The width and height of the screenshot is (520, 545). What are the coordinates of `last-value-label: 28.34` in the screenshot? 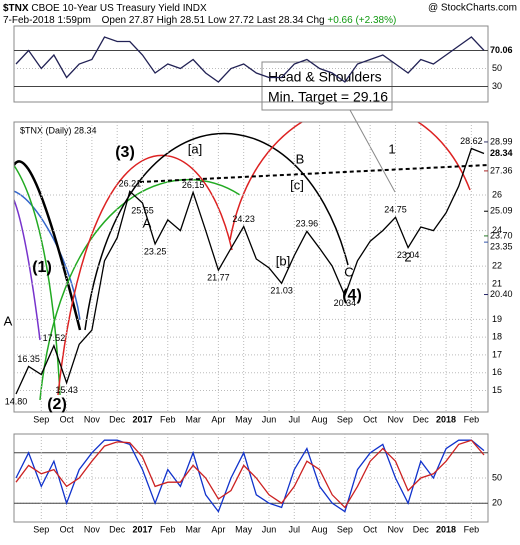 It's located at (501, 153).